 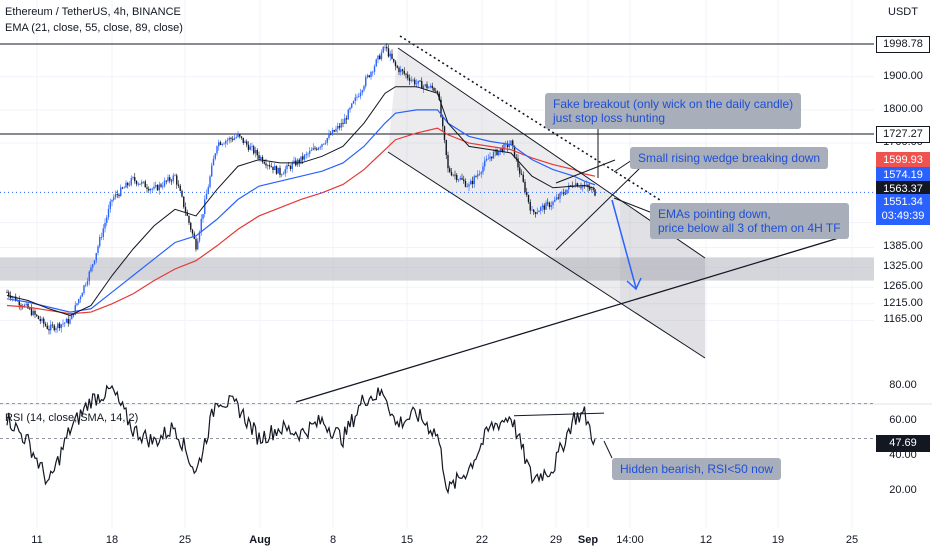 I want to click on ema-callout-line, so click(x=634, y=206).